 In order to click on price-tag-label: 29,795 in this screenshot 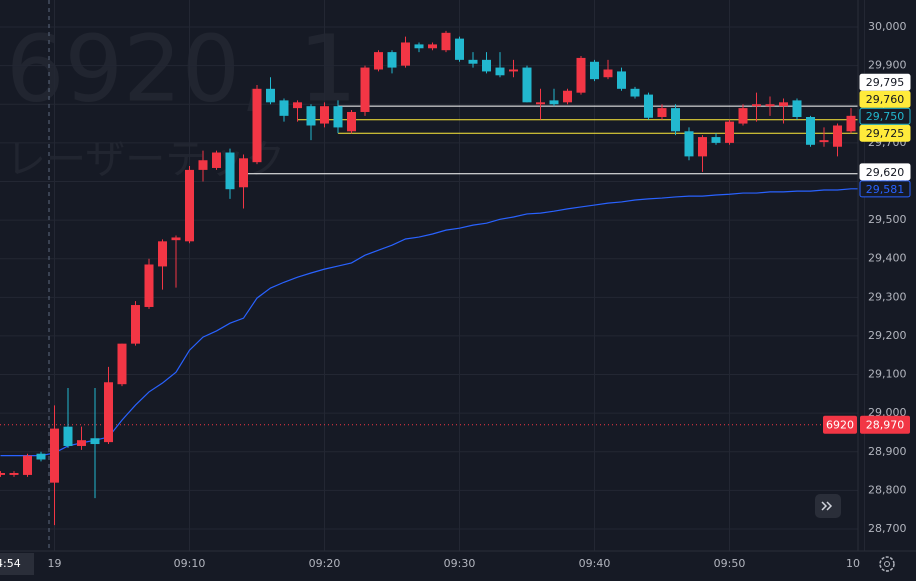, I will do `click(885, 82)`.